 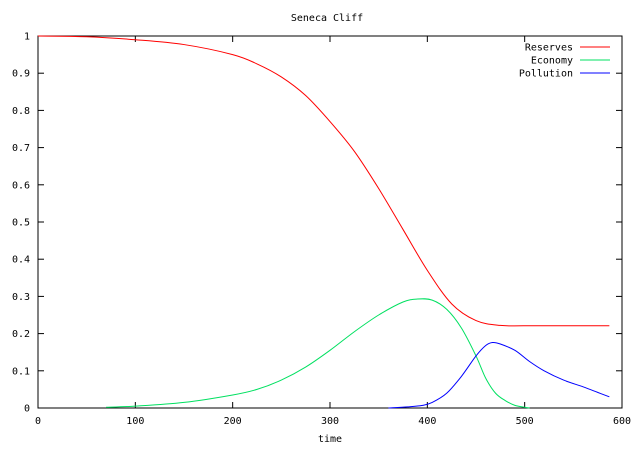 I want to click on legend: Reserves Economy Pollution, so click(x=564, y=61).